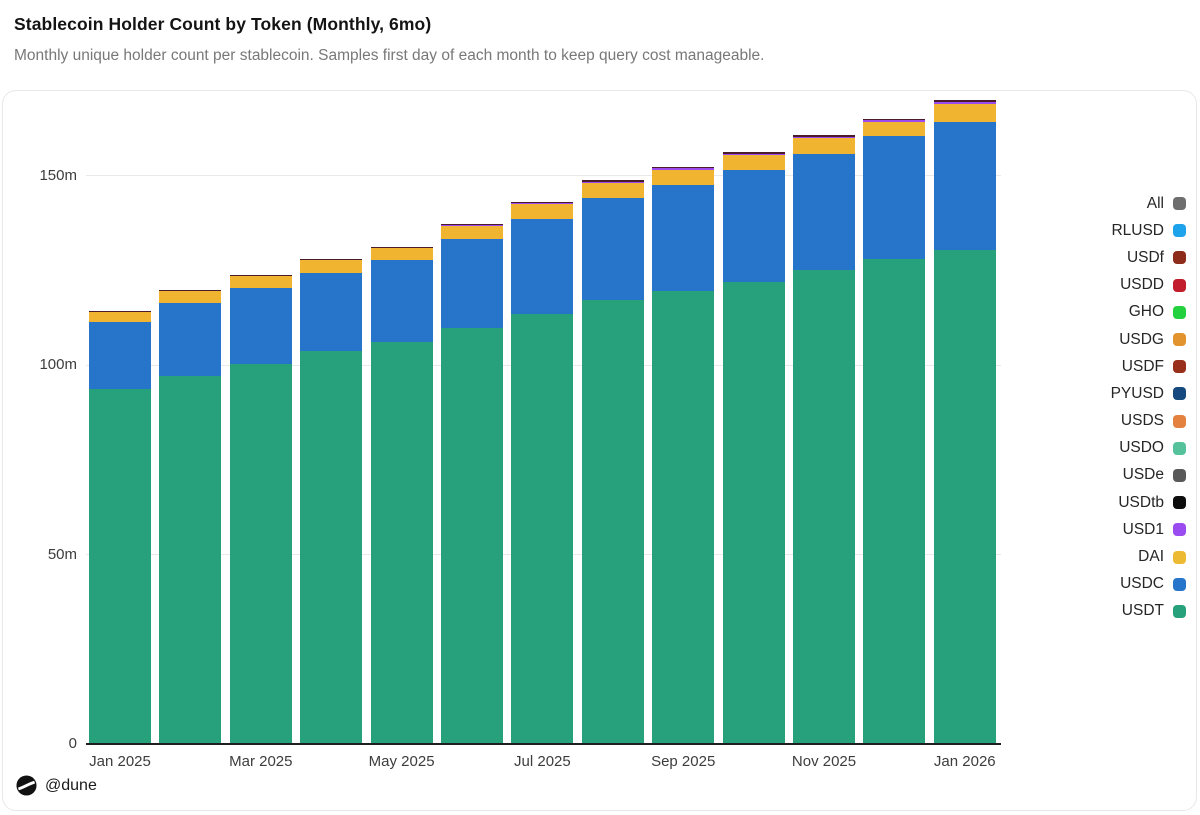 This screenshot has width=1200, height=815. What do you see at coordinates (1148, 393) in the screenshot?
I see `legend-item-pyusd: PYUSD` at bounding box center [1148, 393].